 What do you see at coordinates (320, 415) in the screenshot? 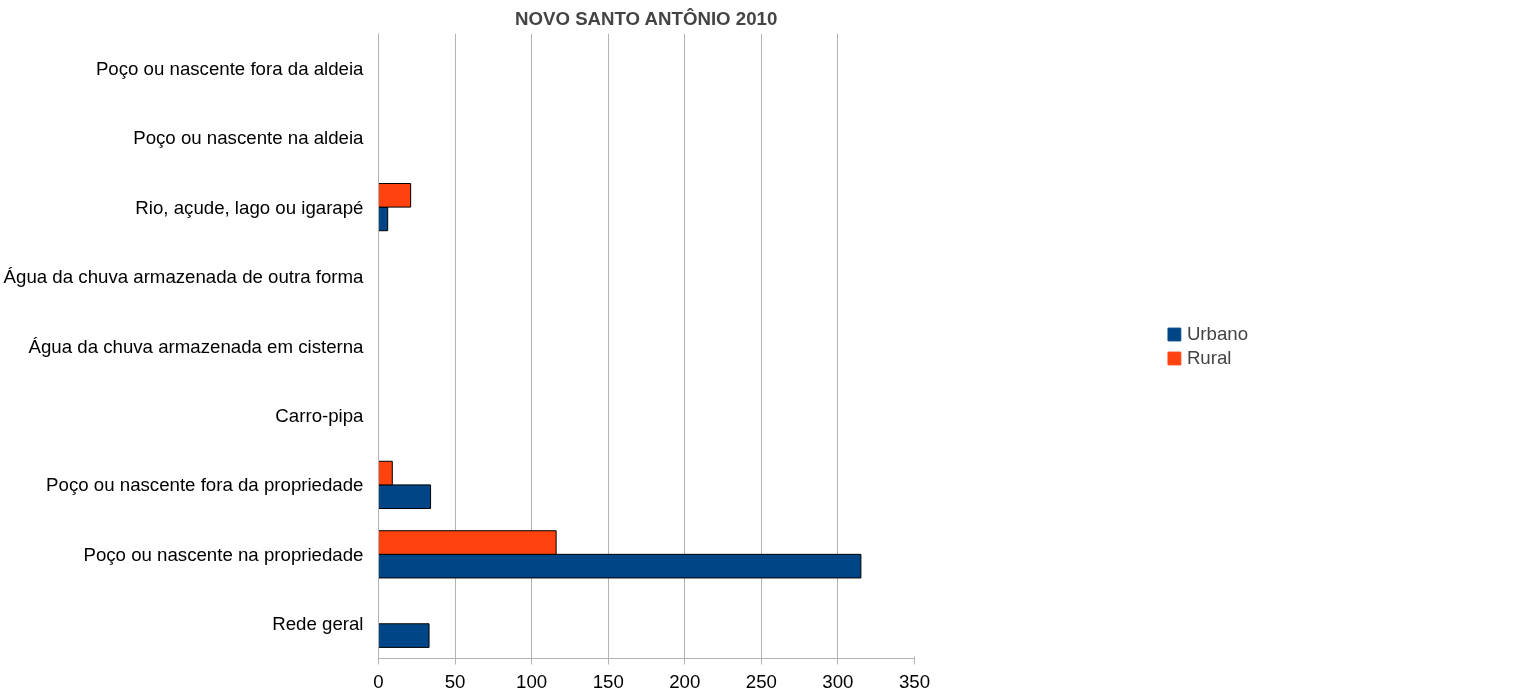
I see `y-tick-label: Carro-pipa` at bounding box center [320, 415].